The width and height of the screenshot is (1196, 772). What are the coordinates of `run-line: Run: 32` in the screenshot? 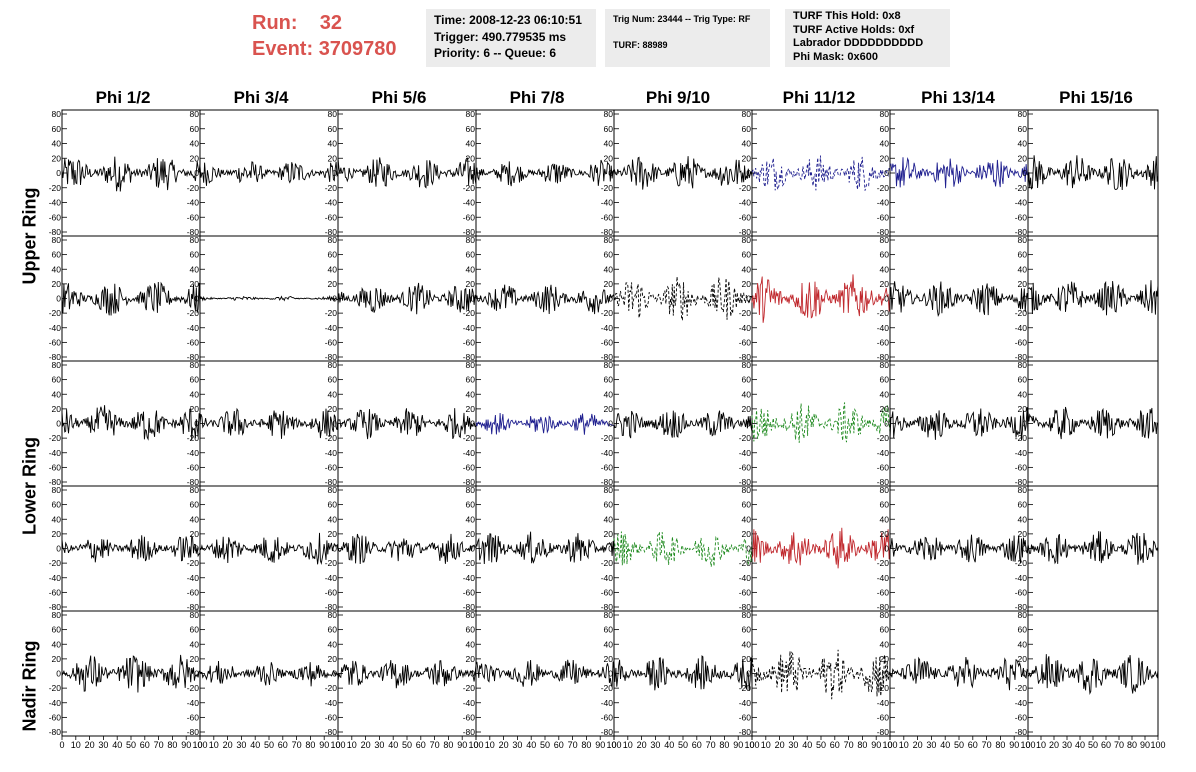 It's located at (324, 23).